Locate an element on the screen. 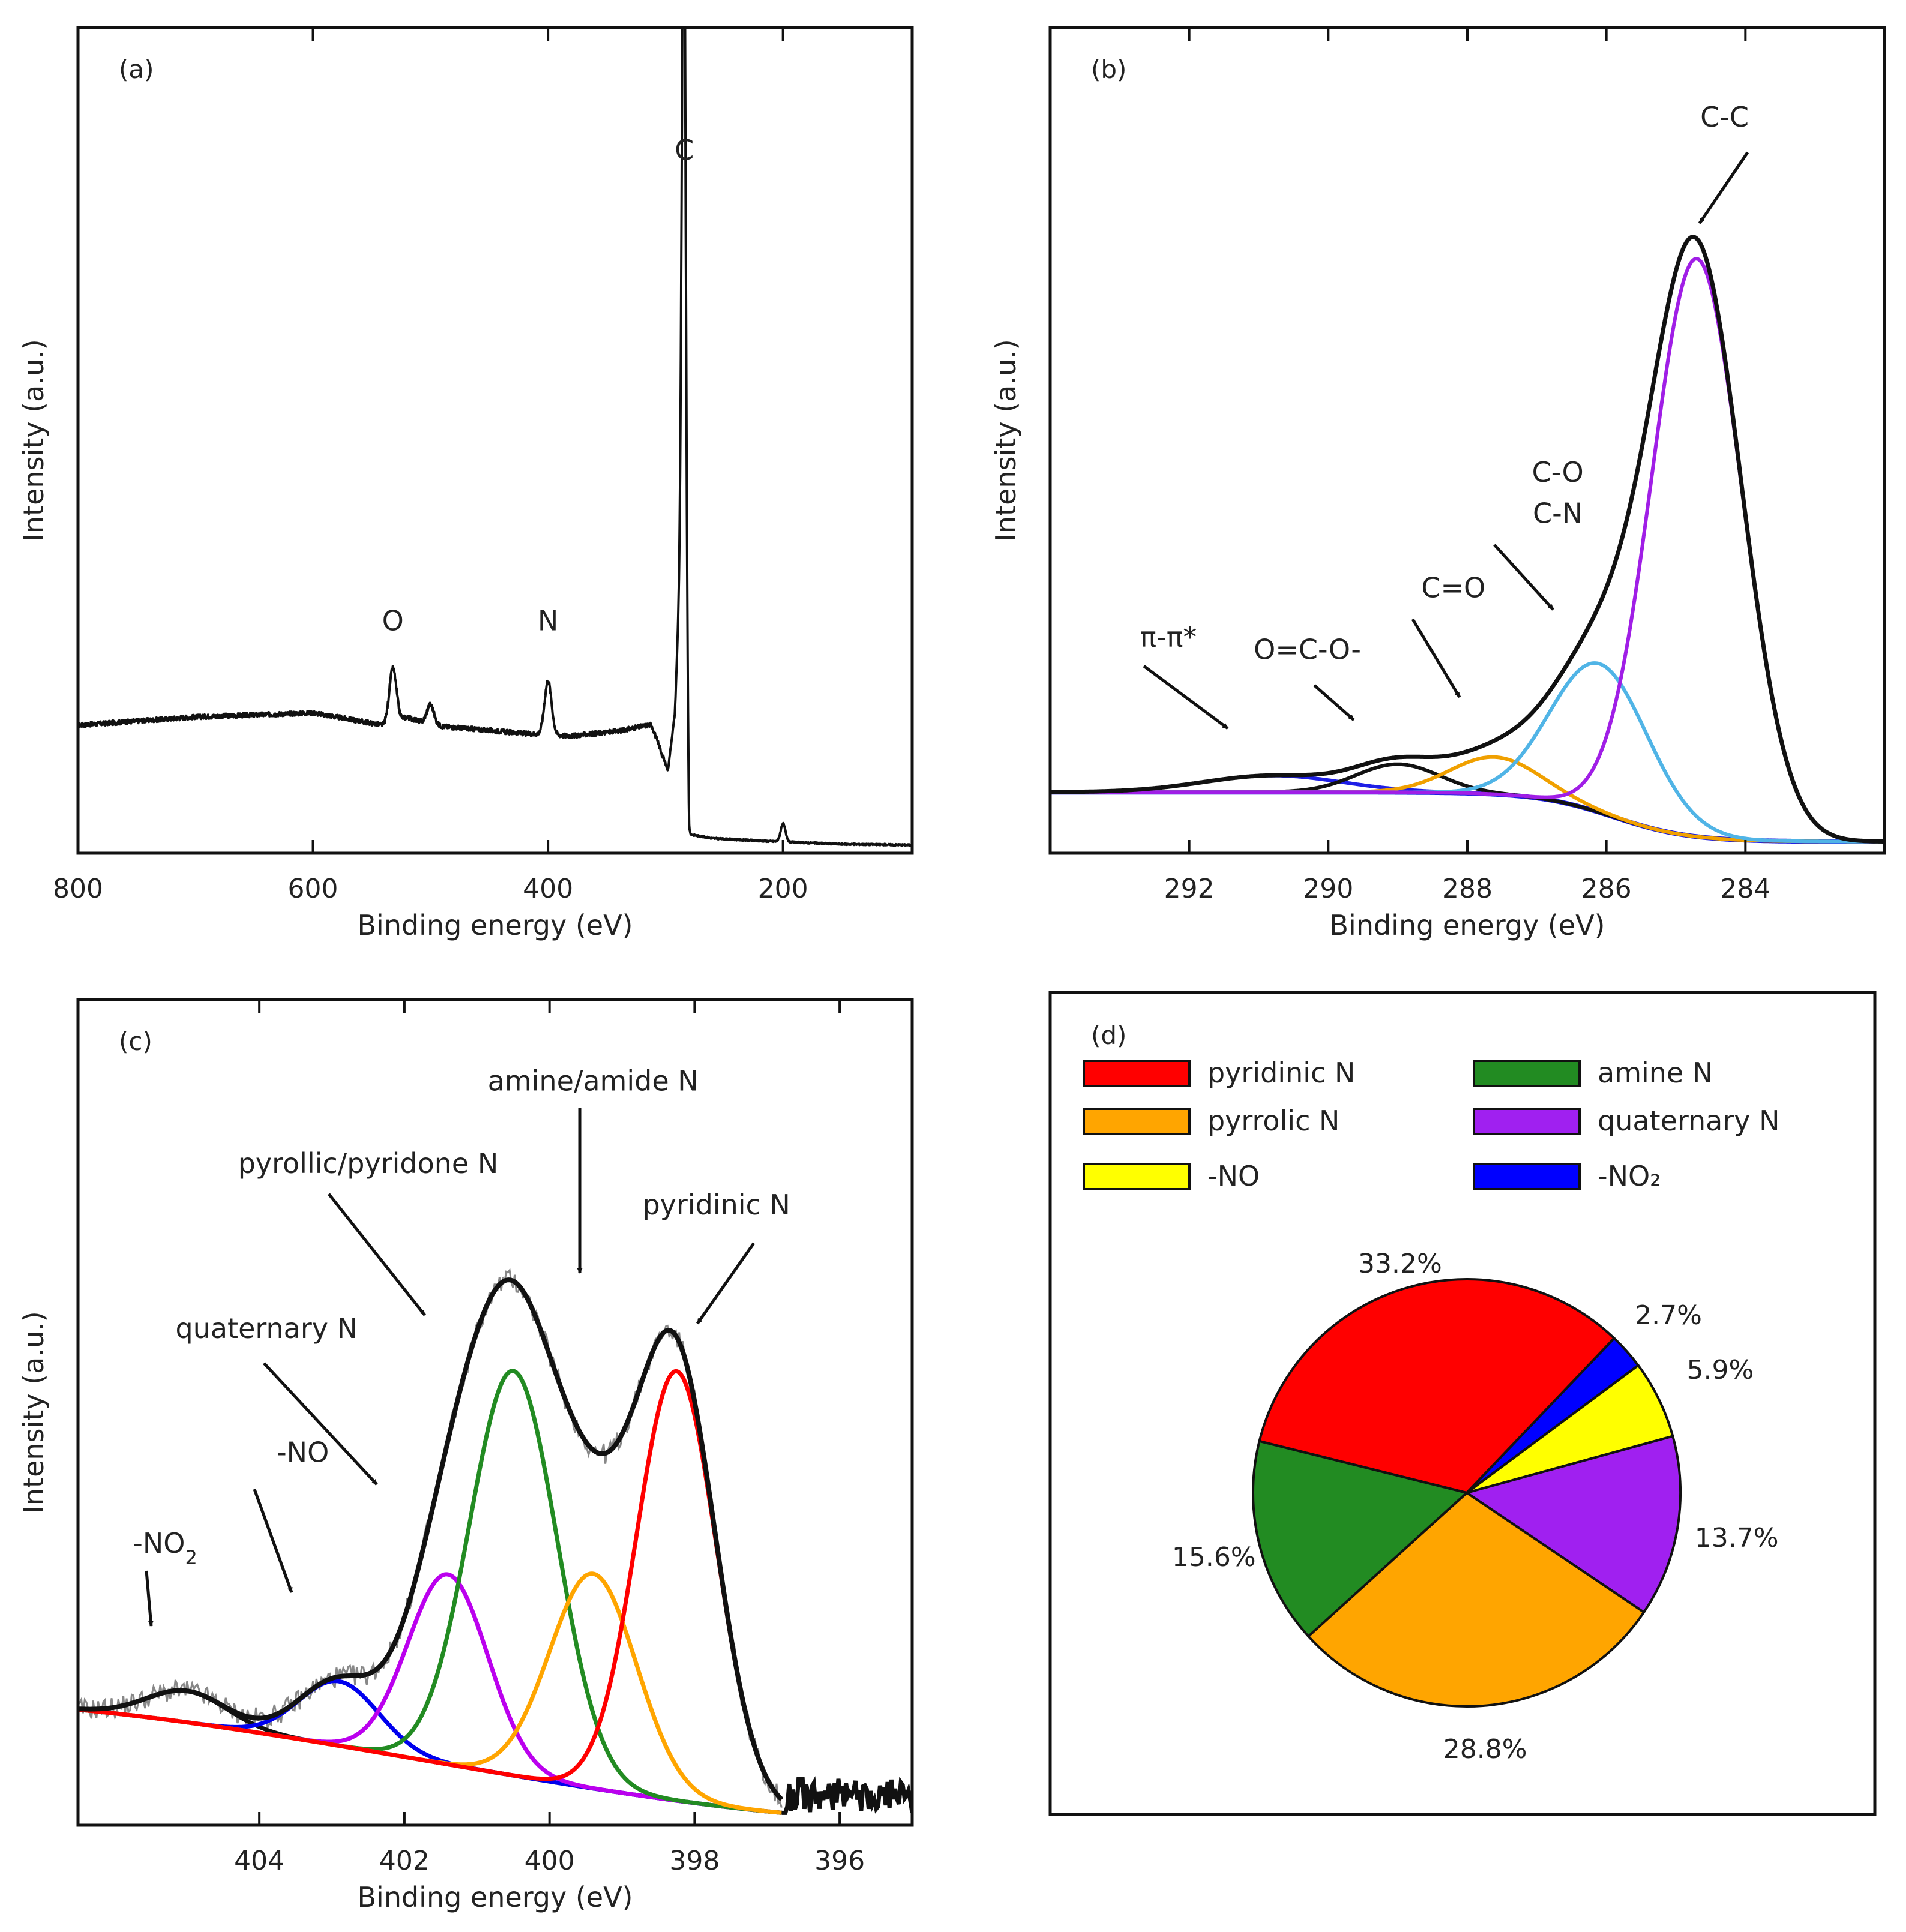 Image resolution: width=1906 pixels, height=1932 pixels. annot-c-double-o: C=O is located at coordinates (1453, 587).